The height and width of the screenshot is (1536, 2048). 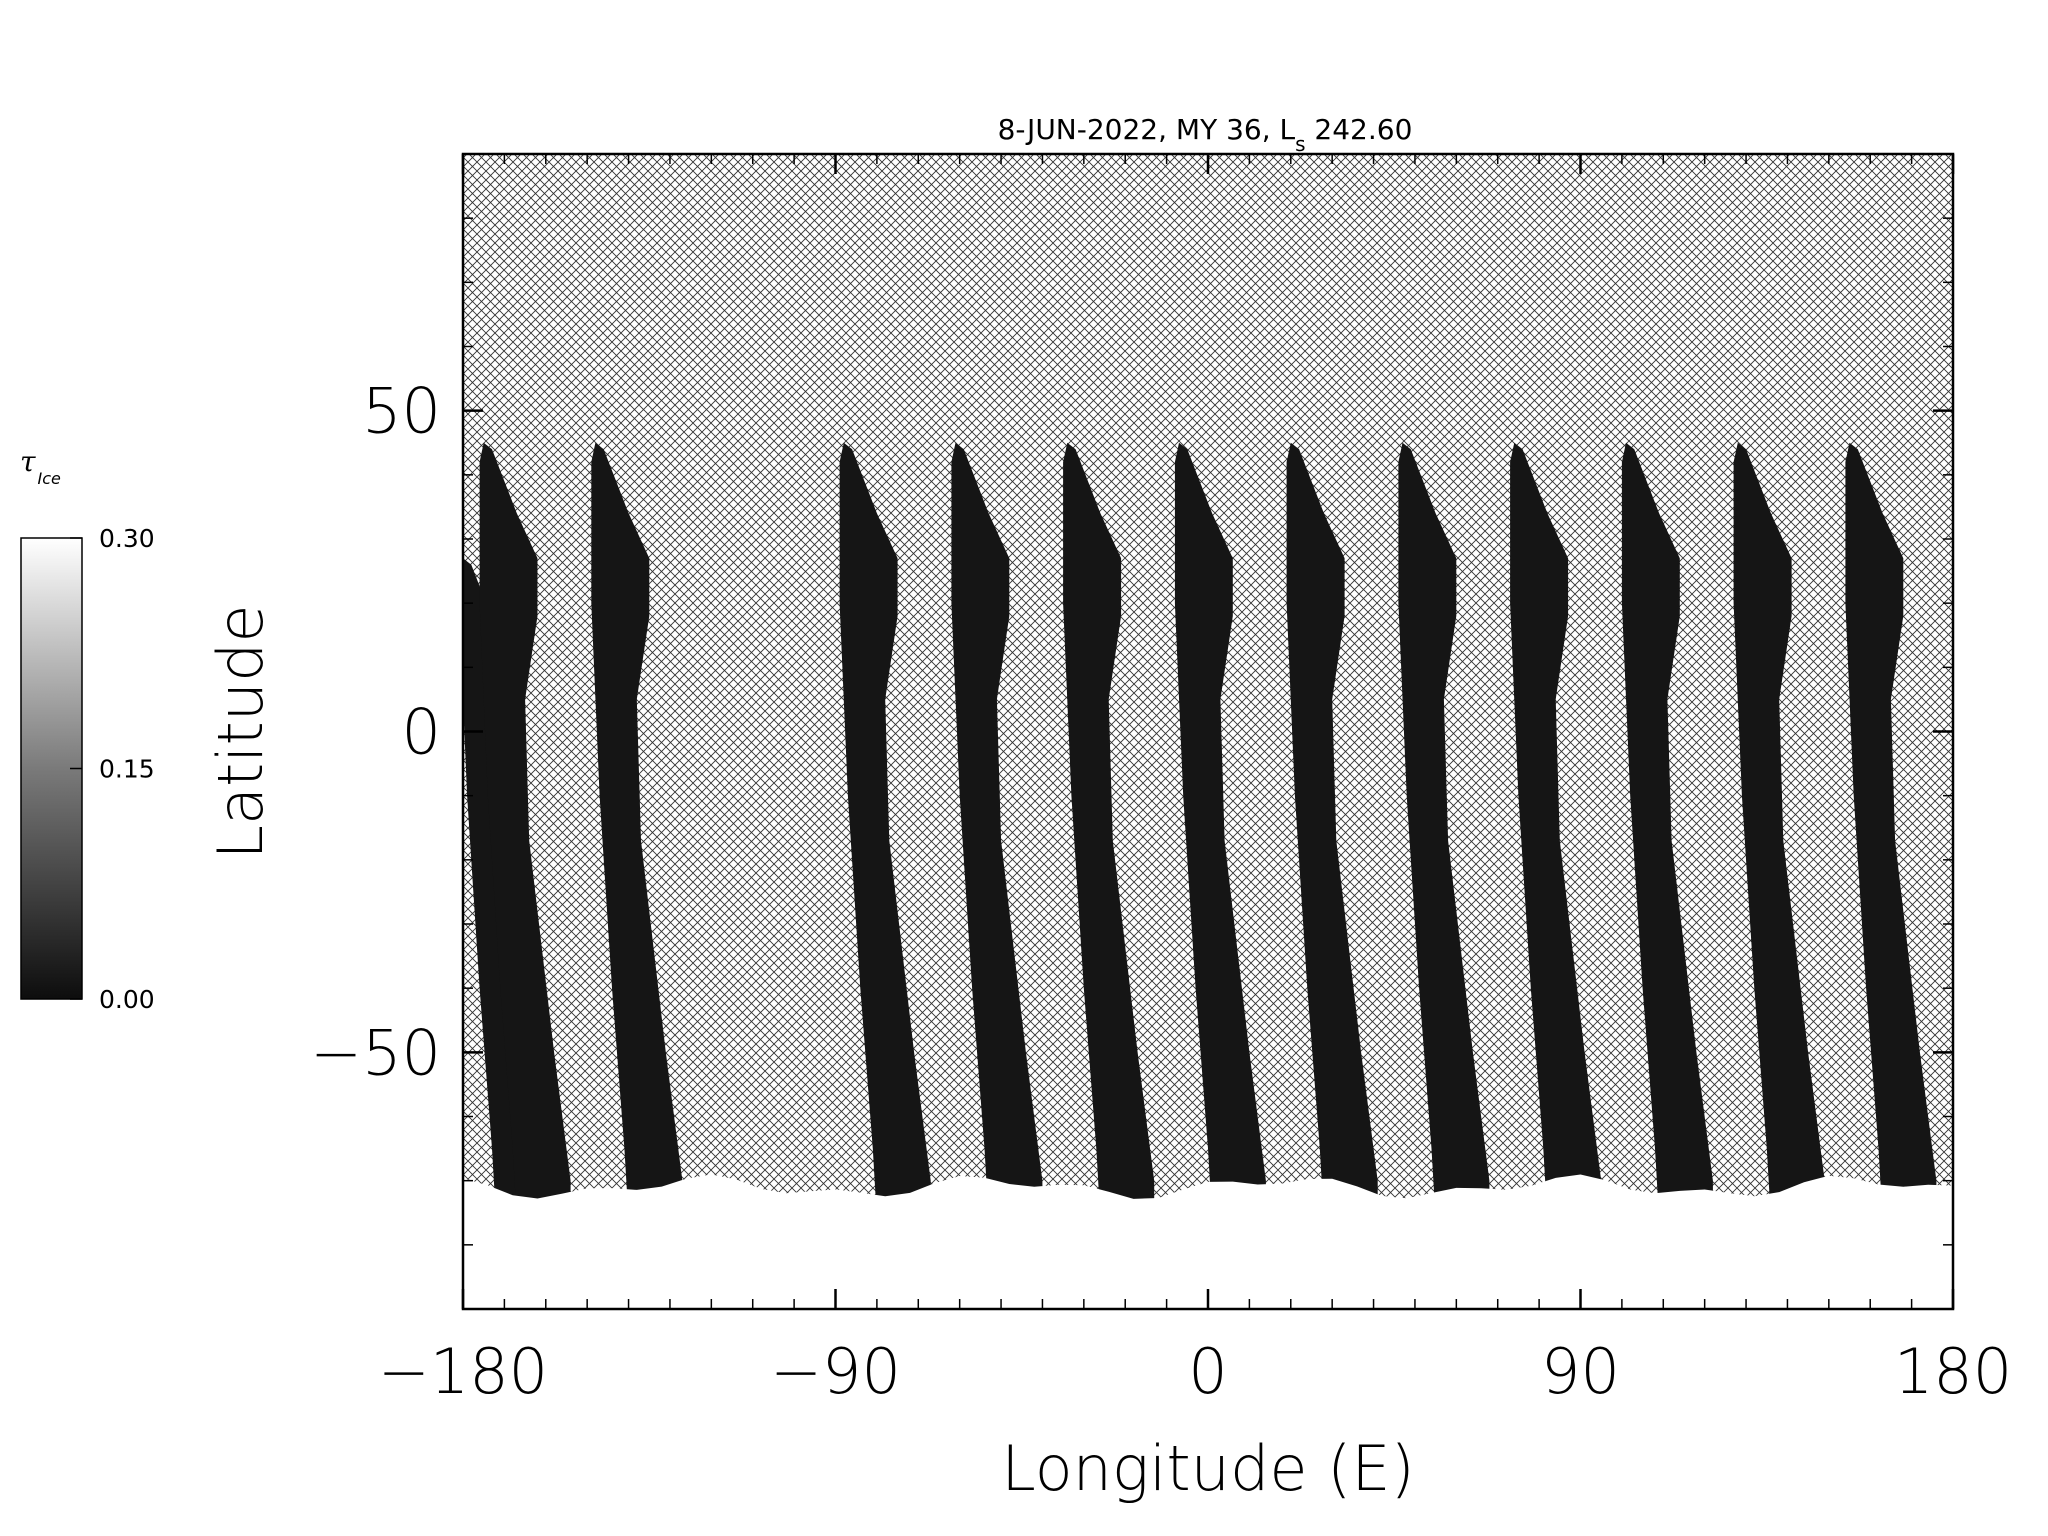 I want to click on y-tick-labels: 50 0 −50, so click(x=375, y=732).